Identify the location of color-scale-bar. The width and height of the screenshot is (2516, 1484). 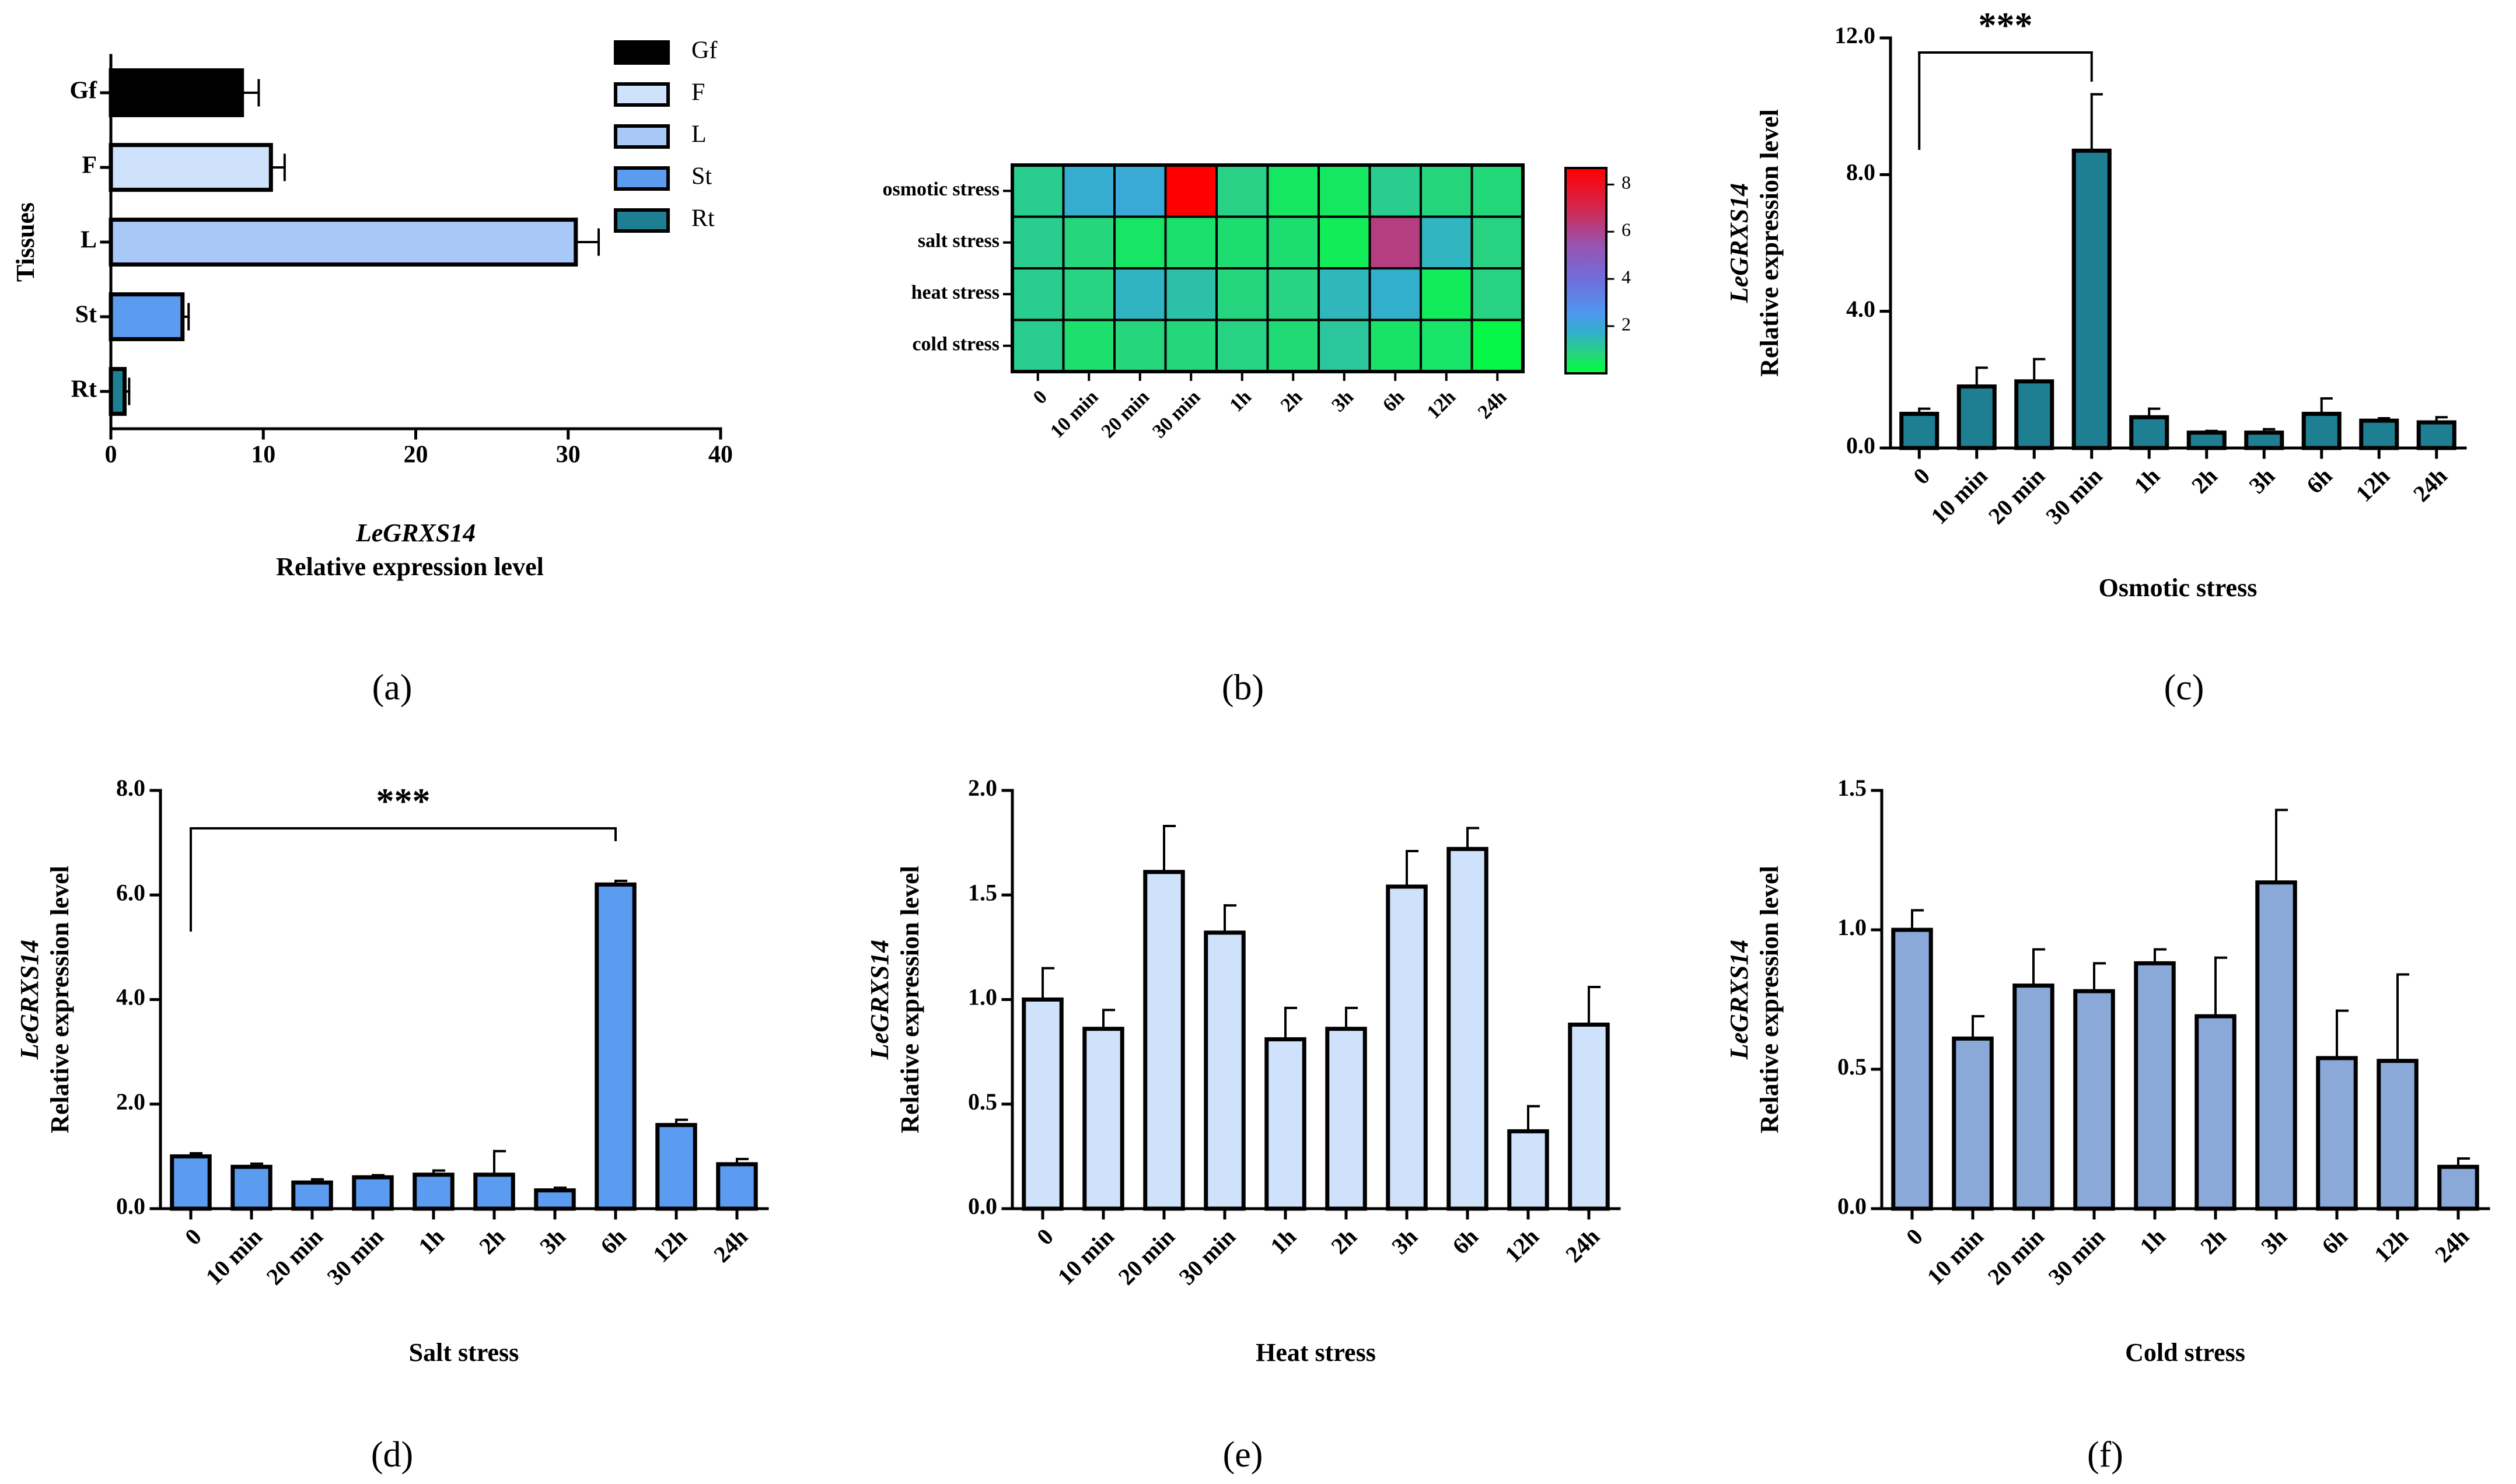
(1586, 270).